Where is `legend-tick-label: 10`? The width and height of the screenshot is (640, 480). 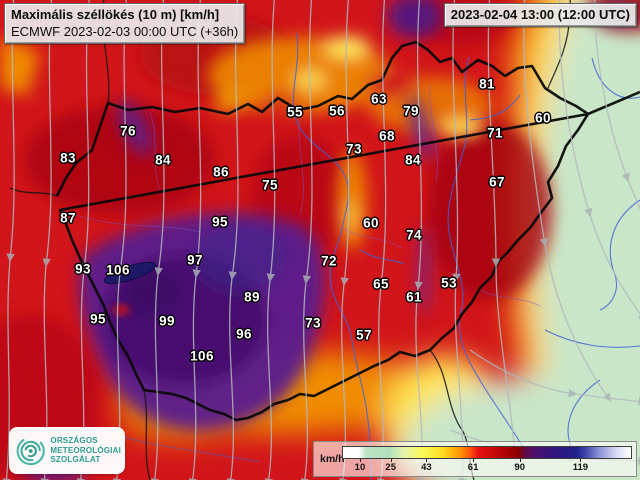
legend-tick-label: 10 is located at coordinates (360, 467).